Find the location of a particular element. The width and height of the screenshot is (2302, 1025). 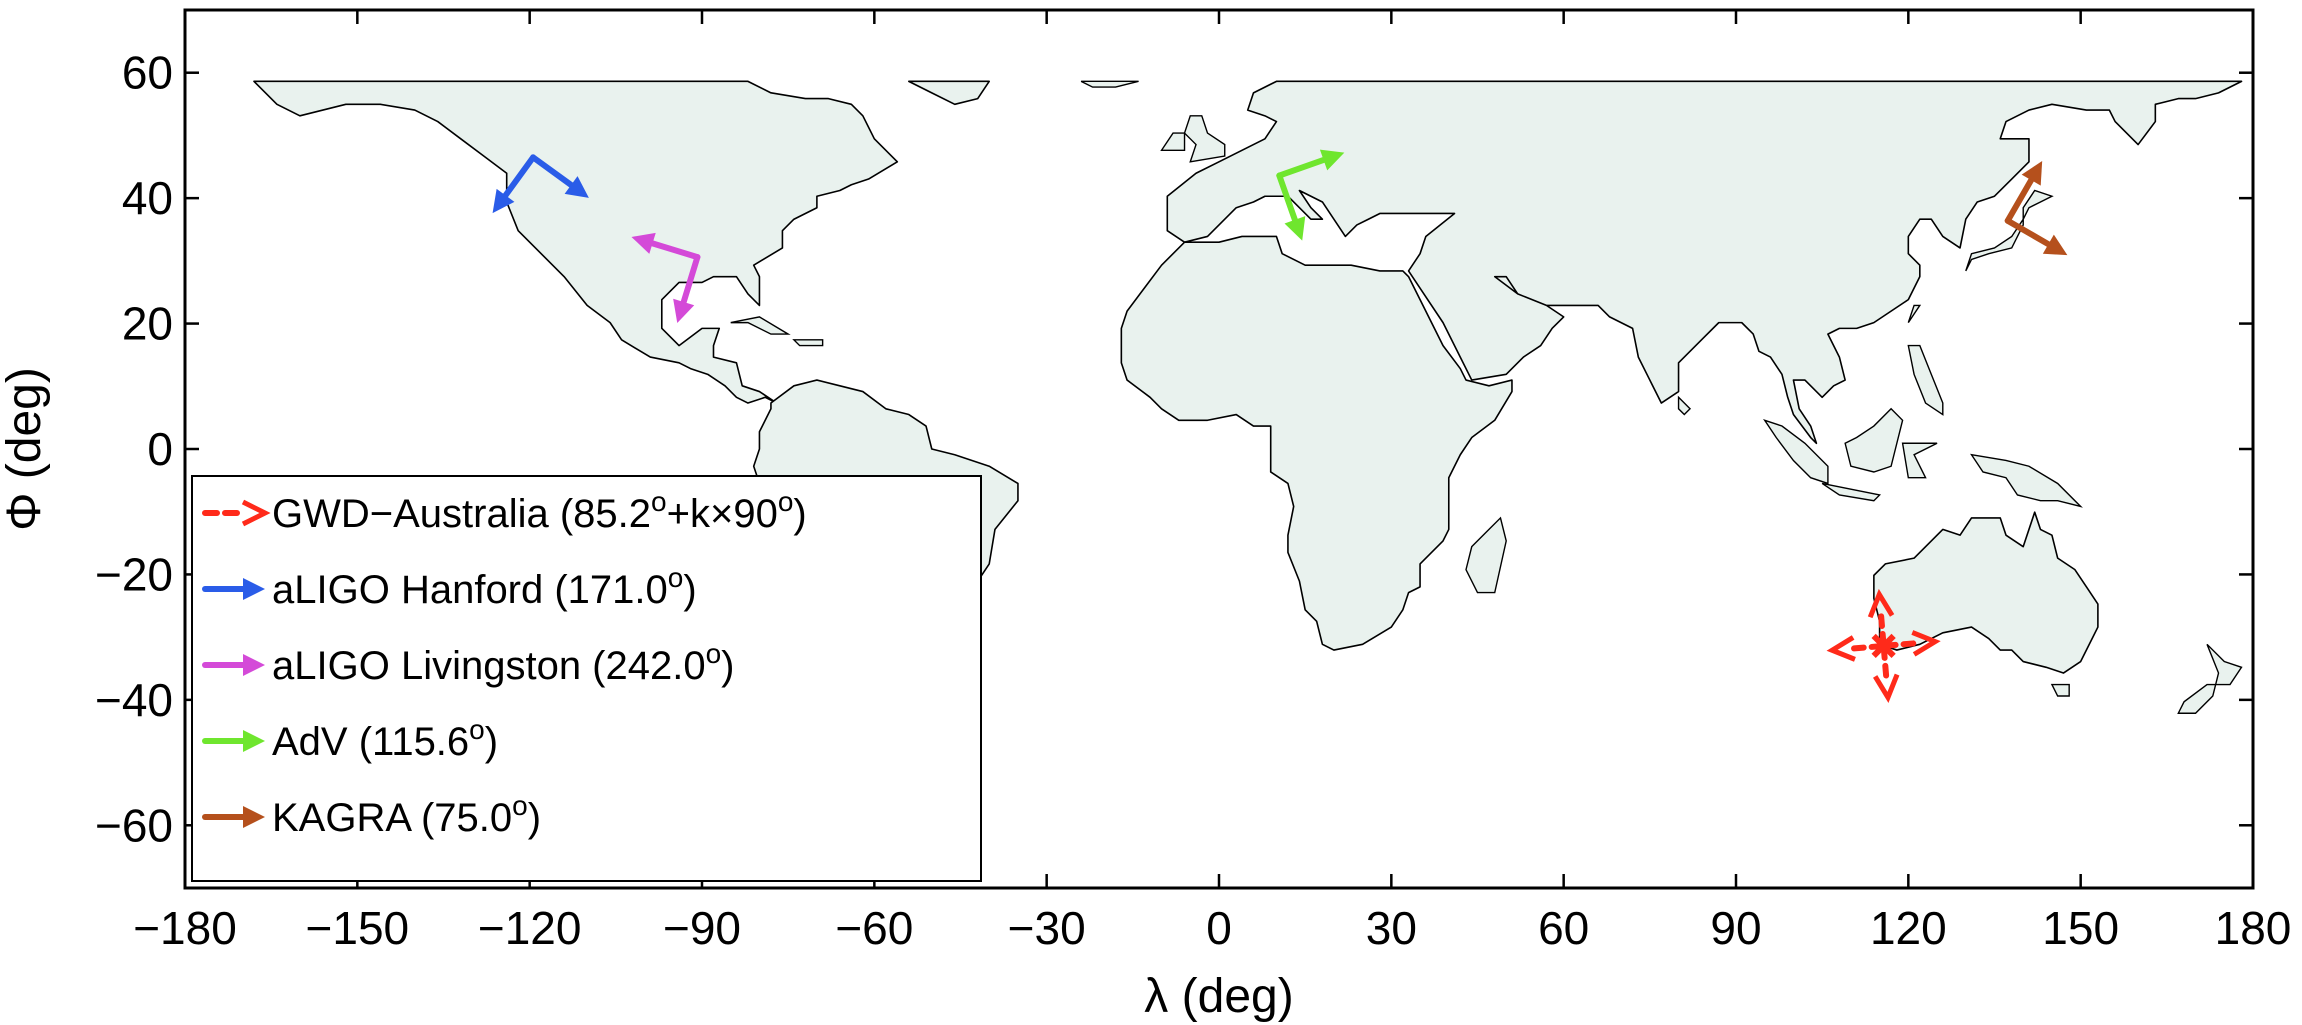

landmass-sri-lanka is located at coordinates (1684, 405).